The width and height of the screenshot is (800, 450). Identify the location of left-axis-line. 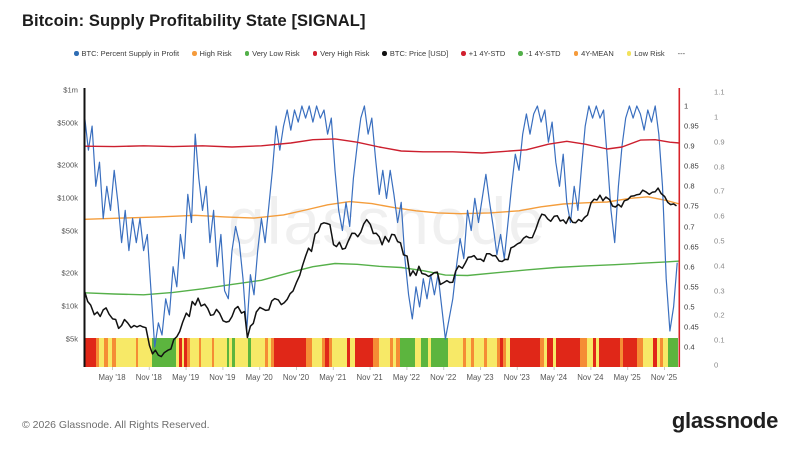
(84, 227).